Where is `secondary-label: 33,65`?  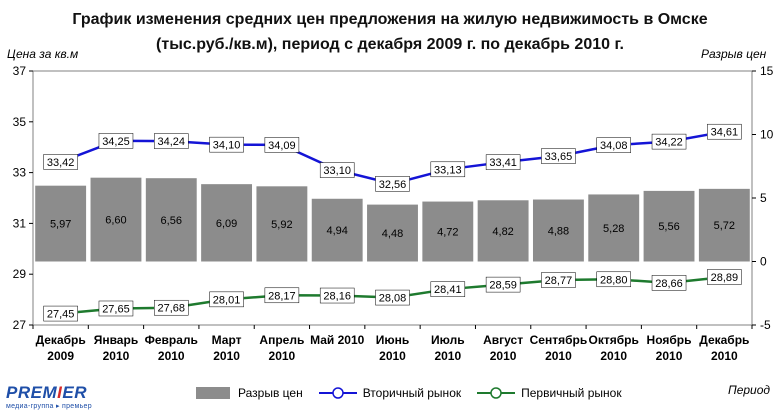 secondary-label: 33,65 is located at coordinates (559, 157).